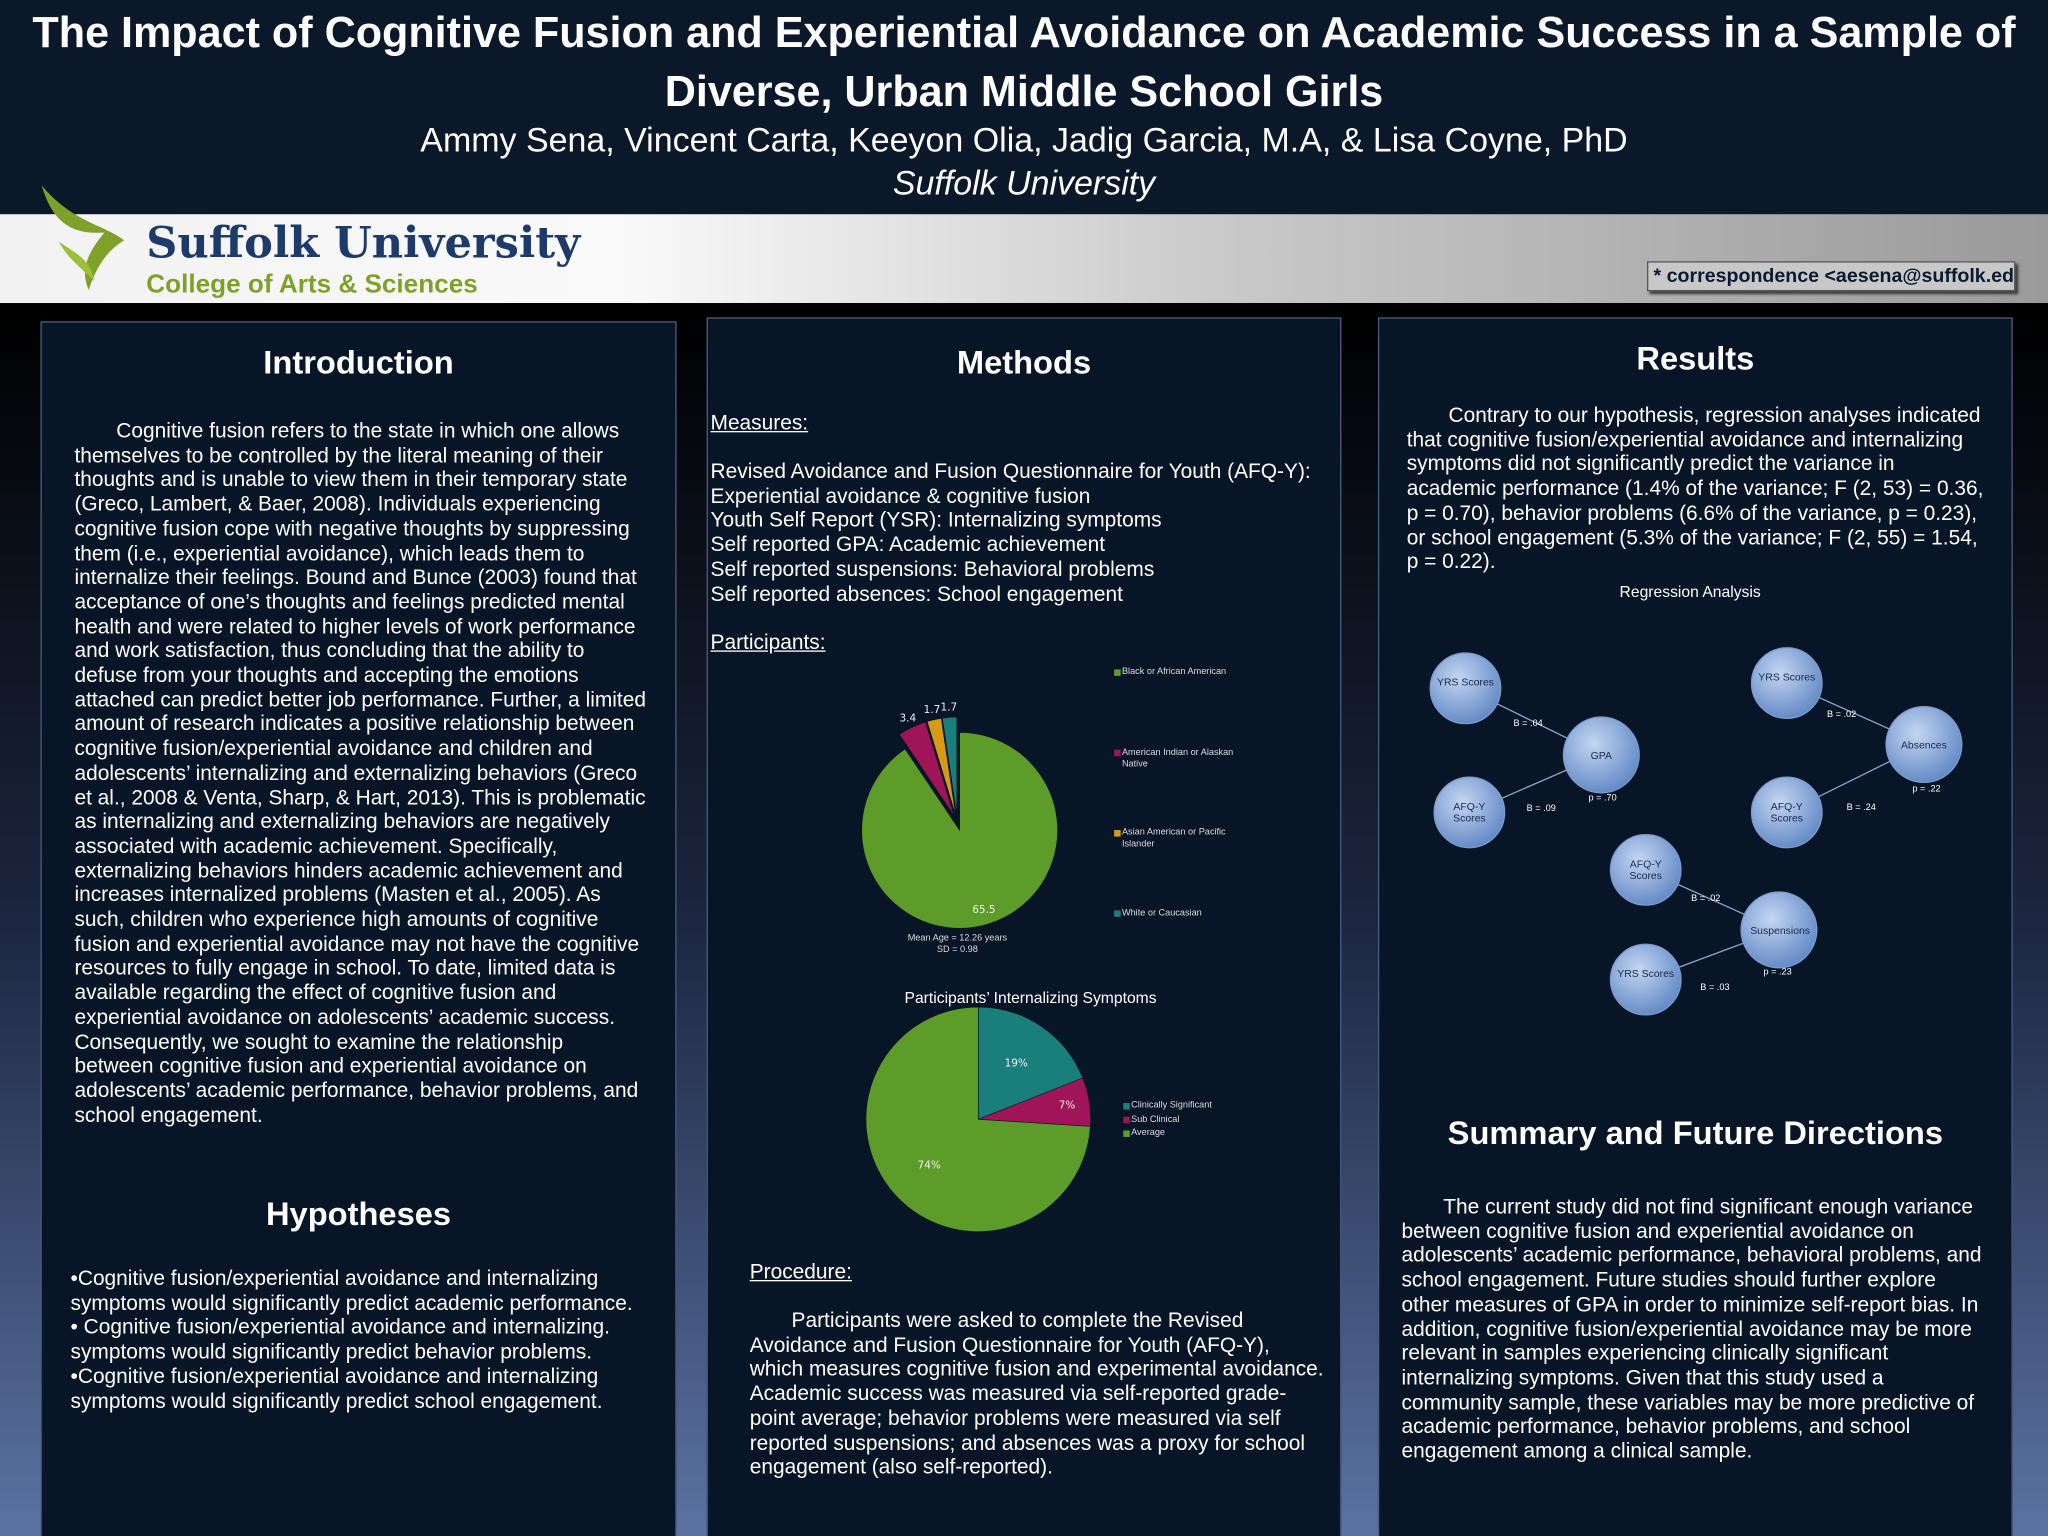 The width and height of the screenshot is (2048, 1536). What do you see at coordinates (1024, 183) in the screenshot?
I see `affiliation: Suffolk University` at bounding box center [1024, 183].